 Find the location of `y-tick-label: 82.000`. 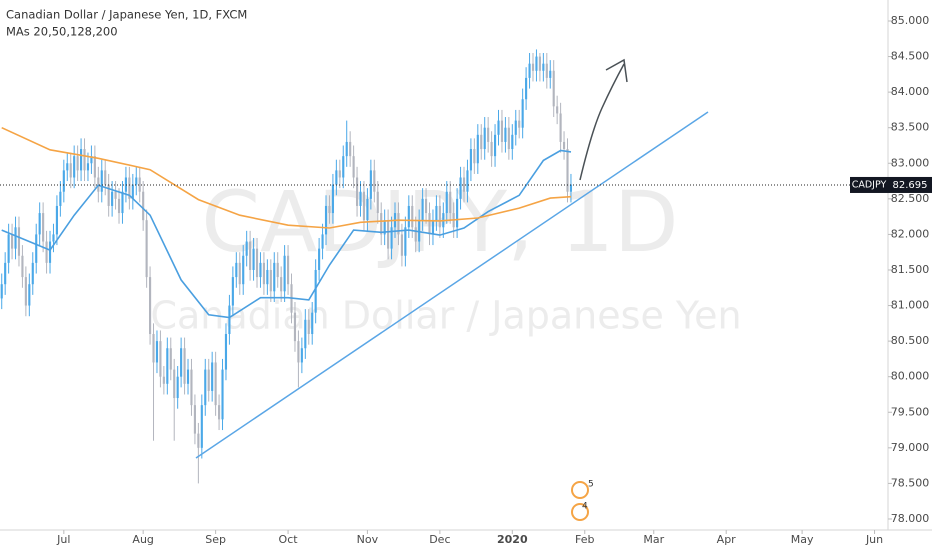

y-tick-label: 82.000 is located at coordinates (910, 233).